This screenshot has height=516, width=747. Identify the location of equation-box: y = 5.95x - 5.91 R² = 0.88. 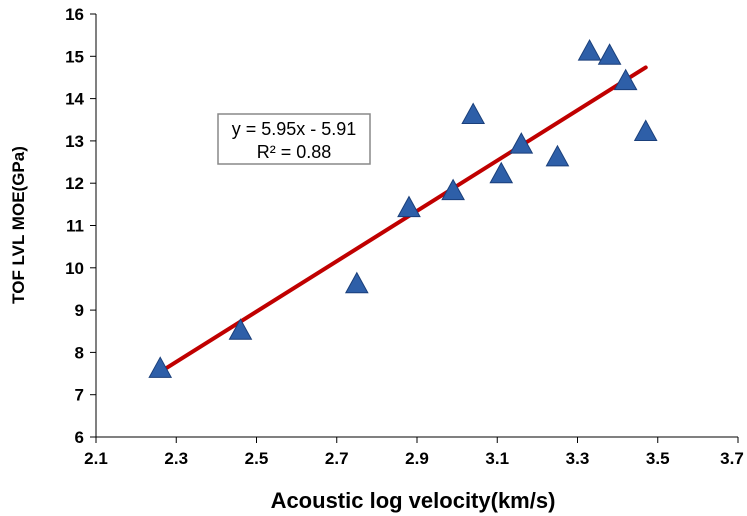
(294, 139).